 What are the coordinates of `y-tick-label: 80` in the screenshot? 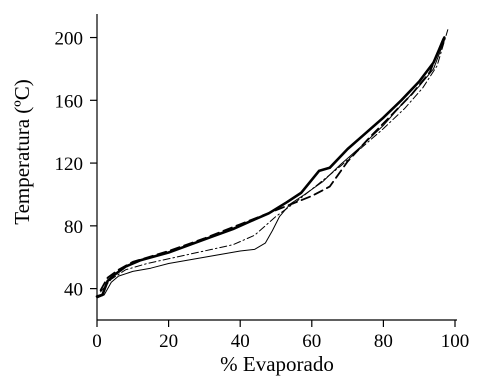 It's located at (73, 227).